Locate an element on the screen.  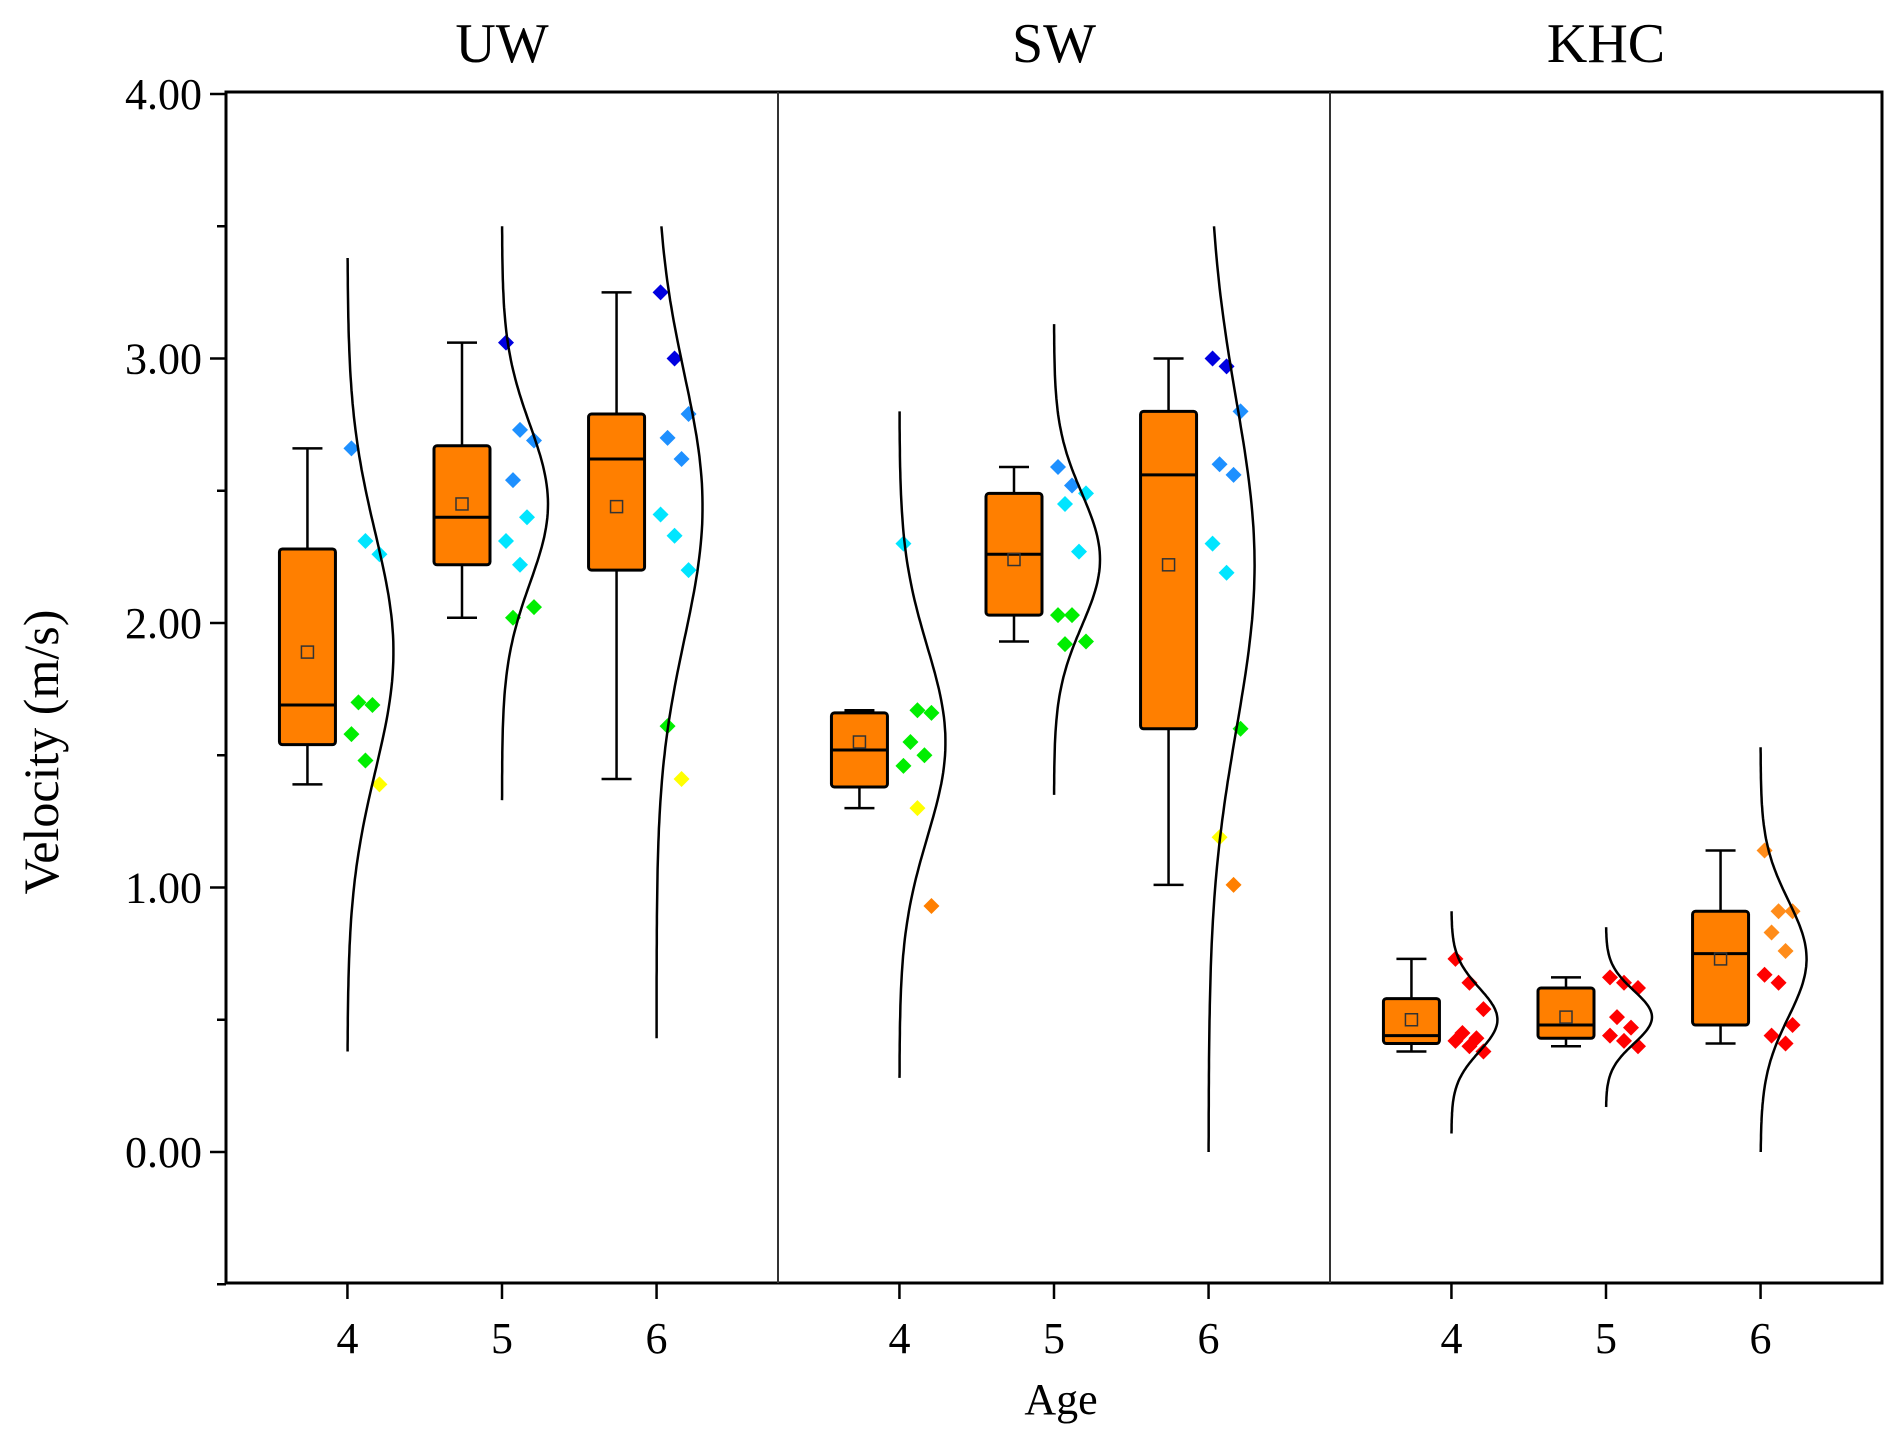
panel-title: SW is located at coordinates (1054, 44).